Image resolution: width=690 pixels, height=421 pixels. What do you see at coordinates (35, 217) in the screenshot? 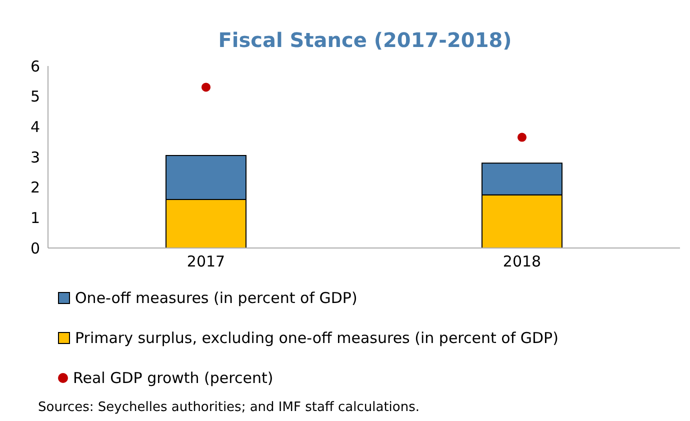
I see `y-tick-label: 1` at bounding box center [35, 217].